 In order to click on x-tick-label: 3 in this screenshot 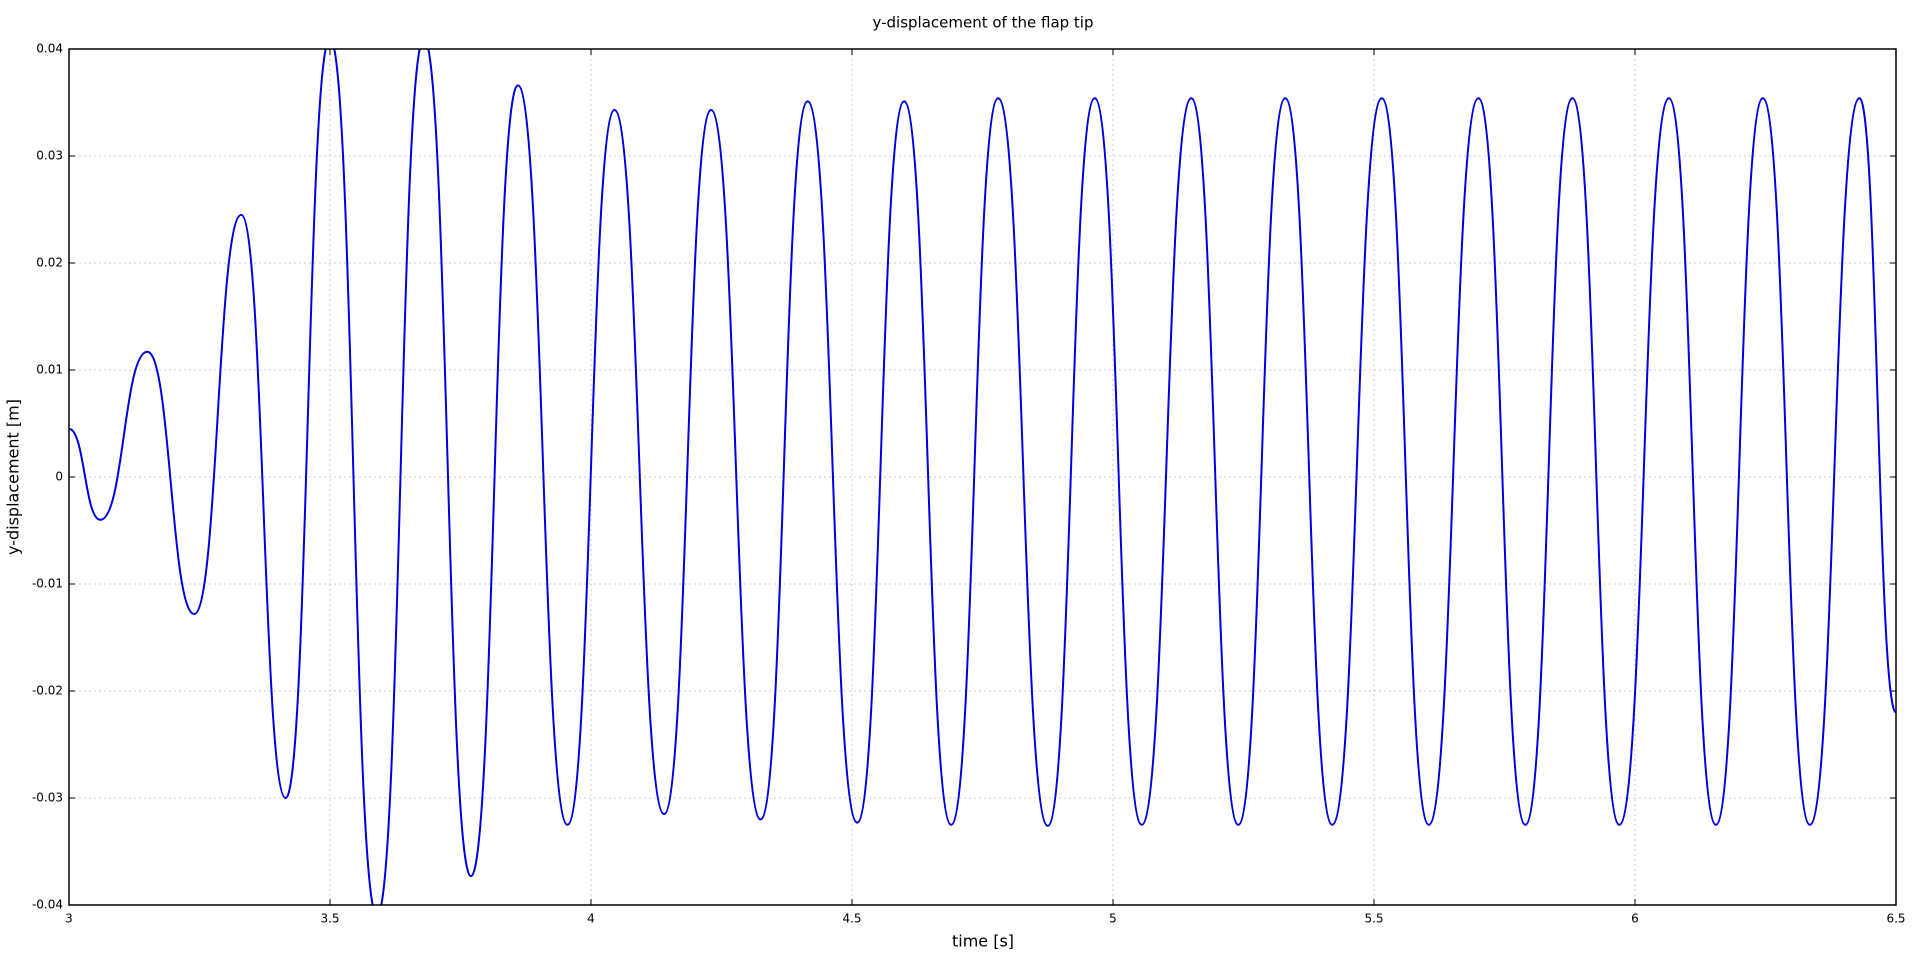, I will do `click(69, 919)`.